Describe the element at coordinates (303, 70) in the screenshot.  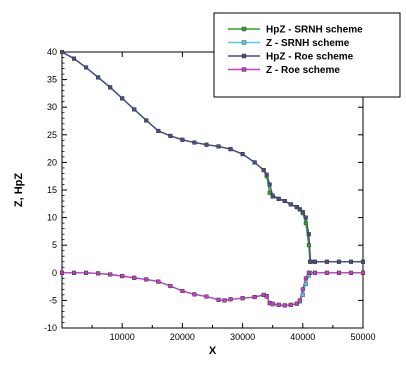
I see `legend-entry-label: Z - Roe scheme` at that location.